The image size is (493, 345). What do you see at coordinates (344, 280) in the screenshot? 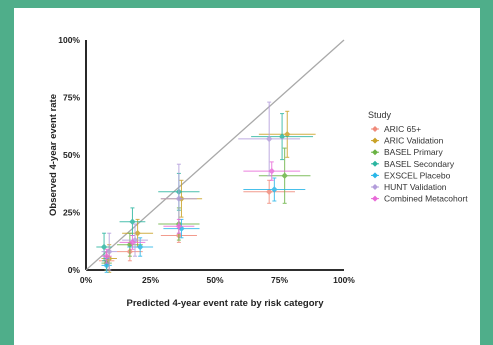
I see `x-tick-label: 100%` at bounding box center [344, 280].